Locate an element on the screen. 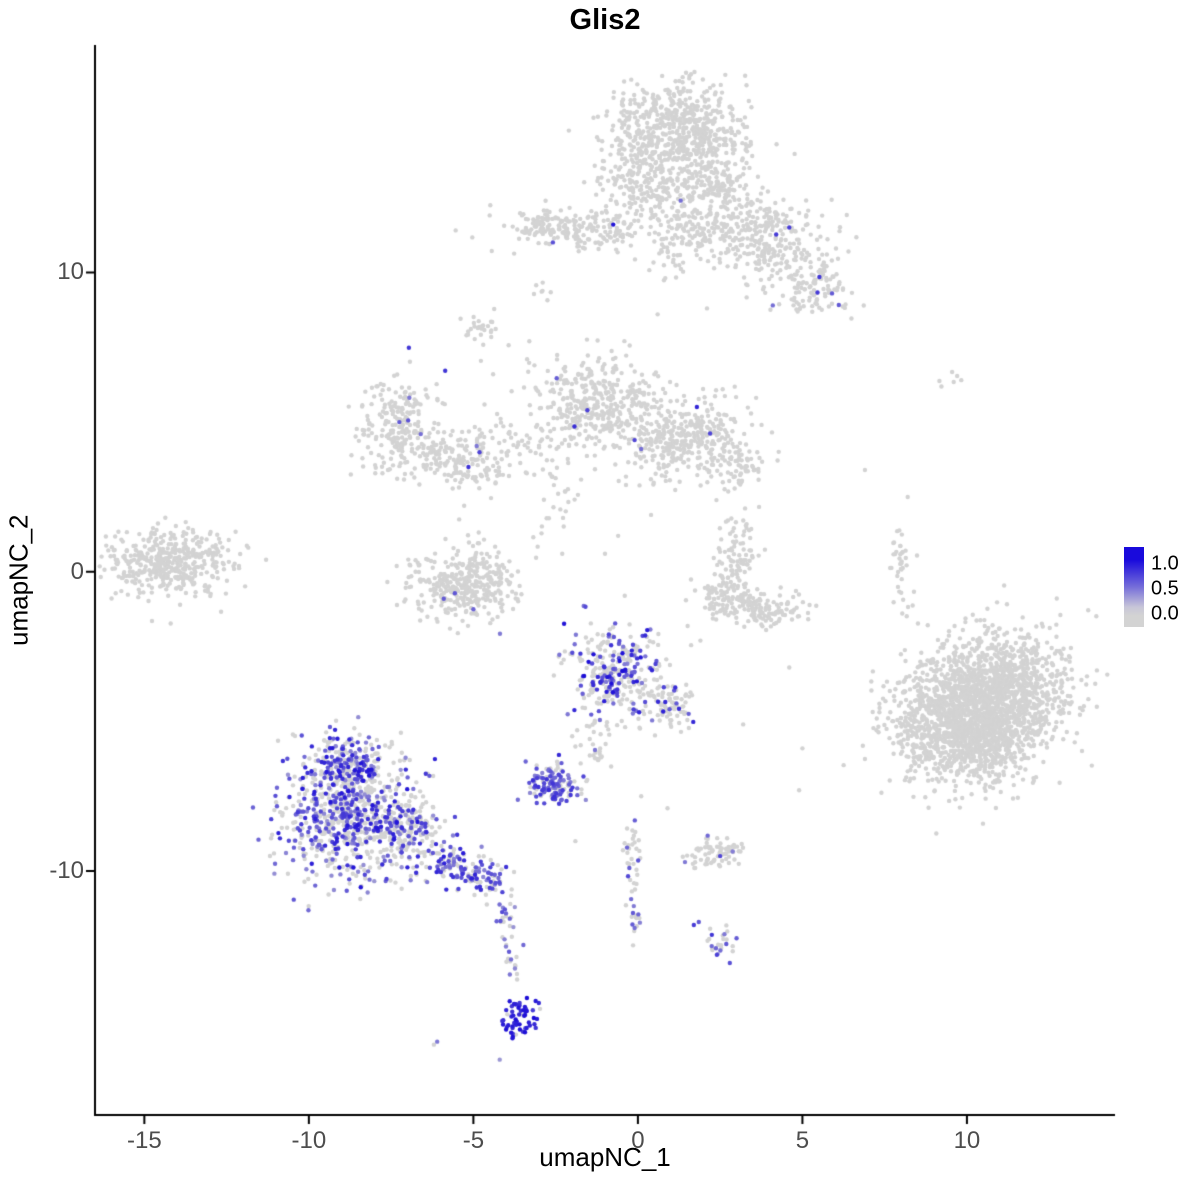 The width and height of the screenshot is (1200, 1200). y-tick-label: -10 is located at coordinates (66, 871).